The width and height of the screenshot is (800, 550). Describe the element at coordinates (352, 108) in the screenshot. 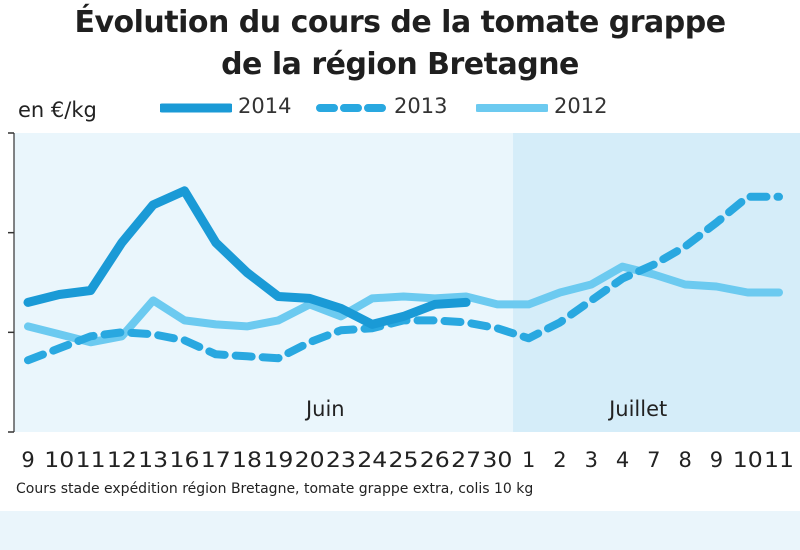

I see `legend-swatch-2013` at that location.